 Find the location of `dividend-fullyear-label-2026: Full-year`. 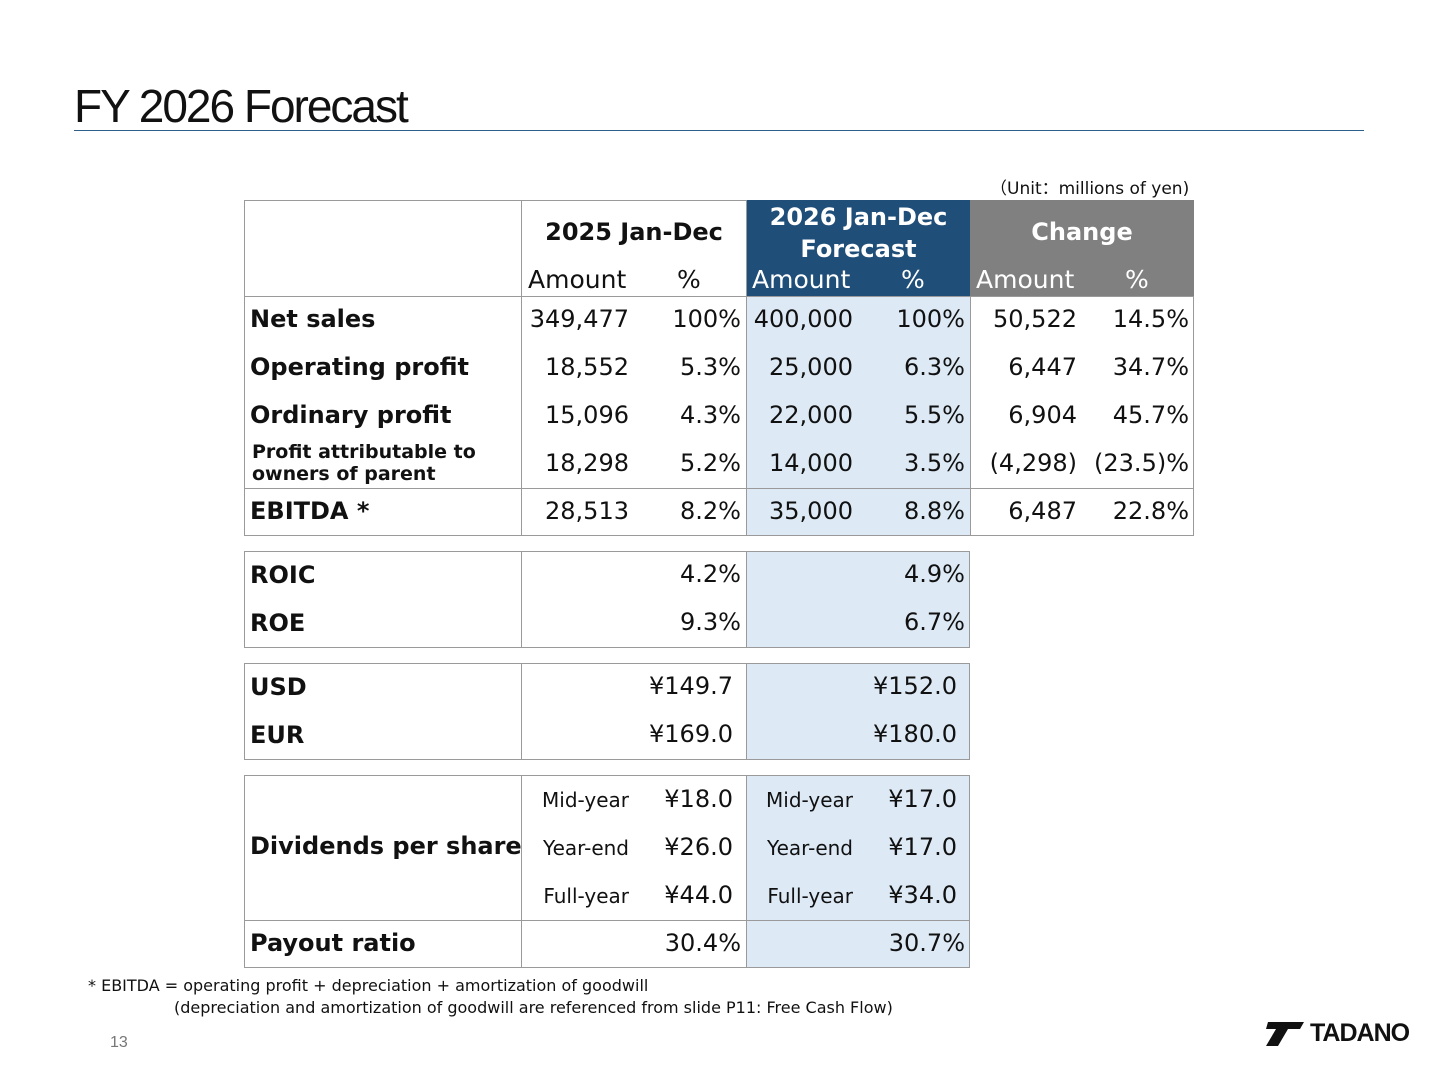

dividend-fullyear-label-2026: Full-year is located at coordinates (810, 896).